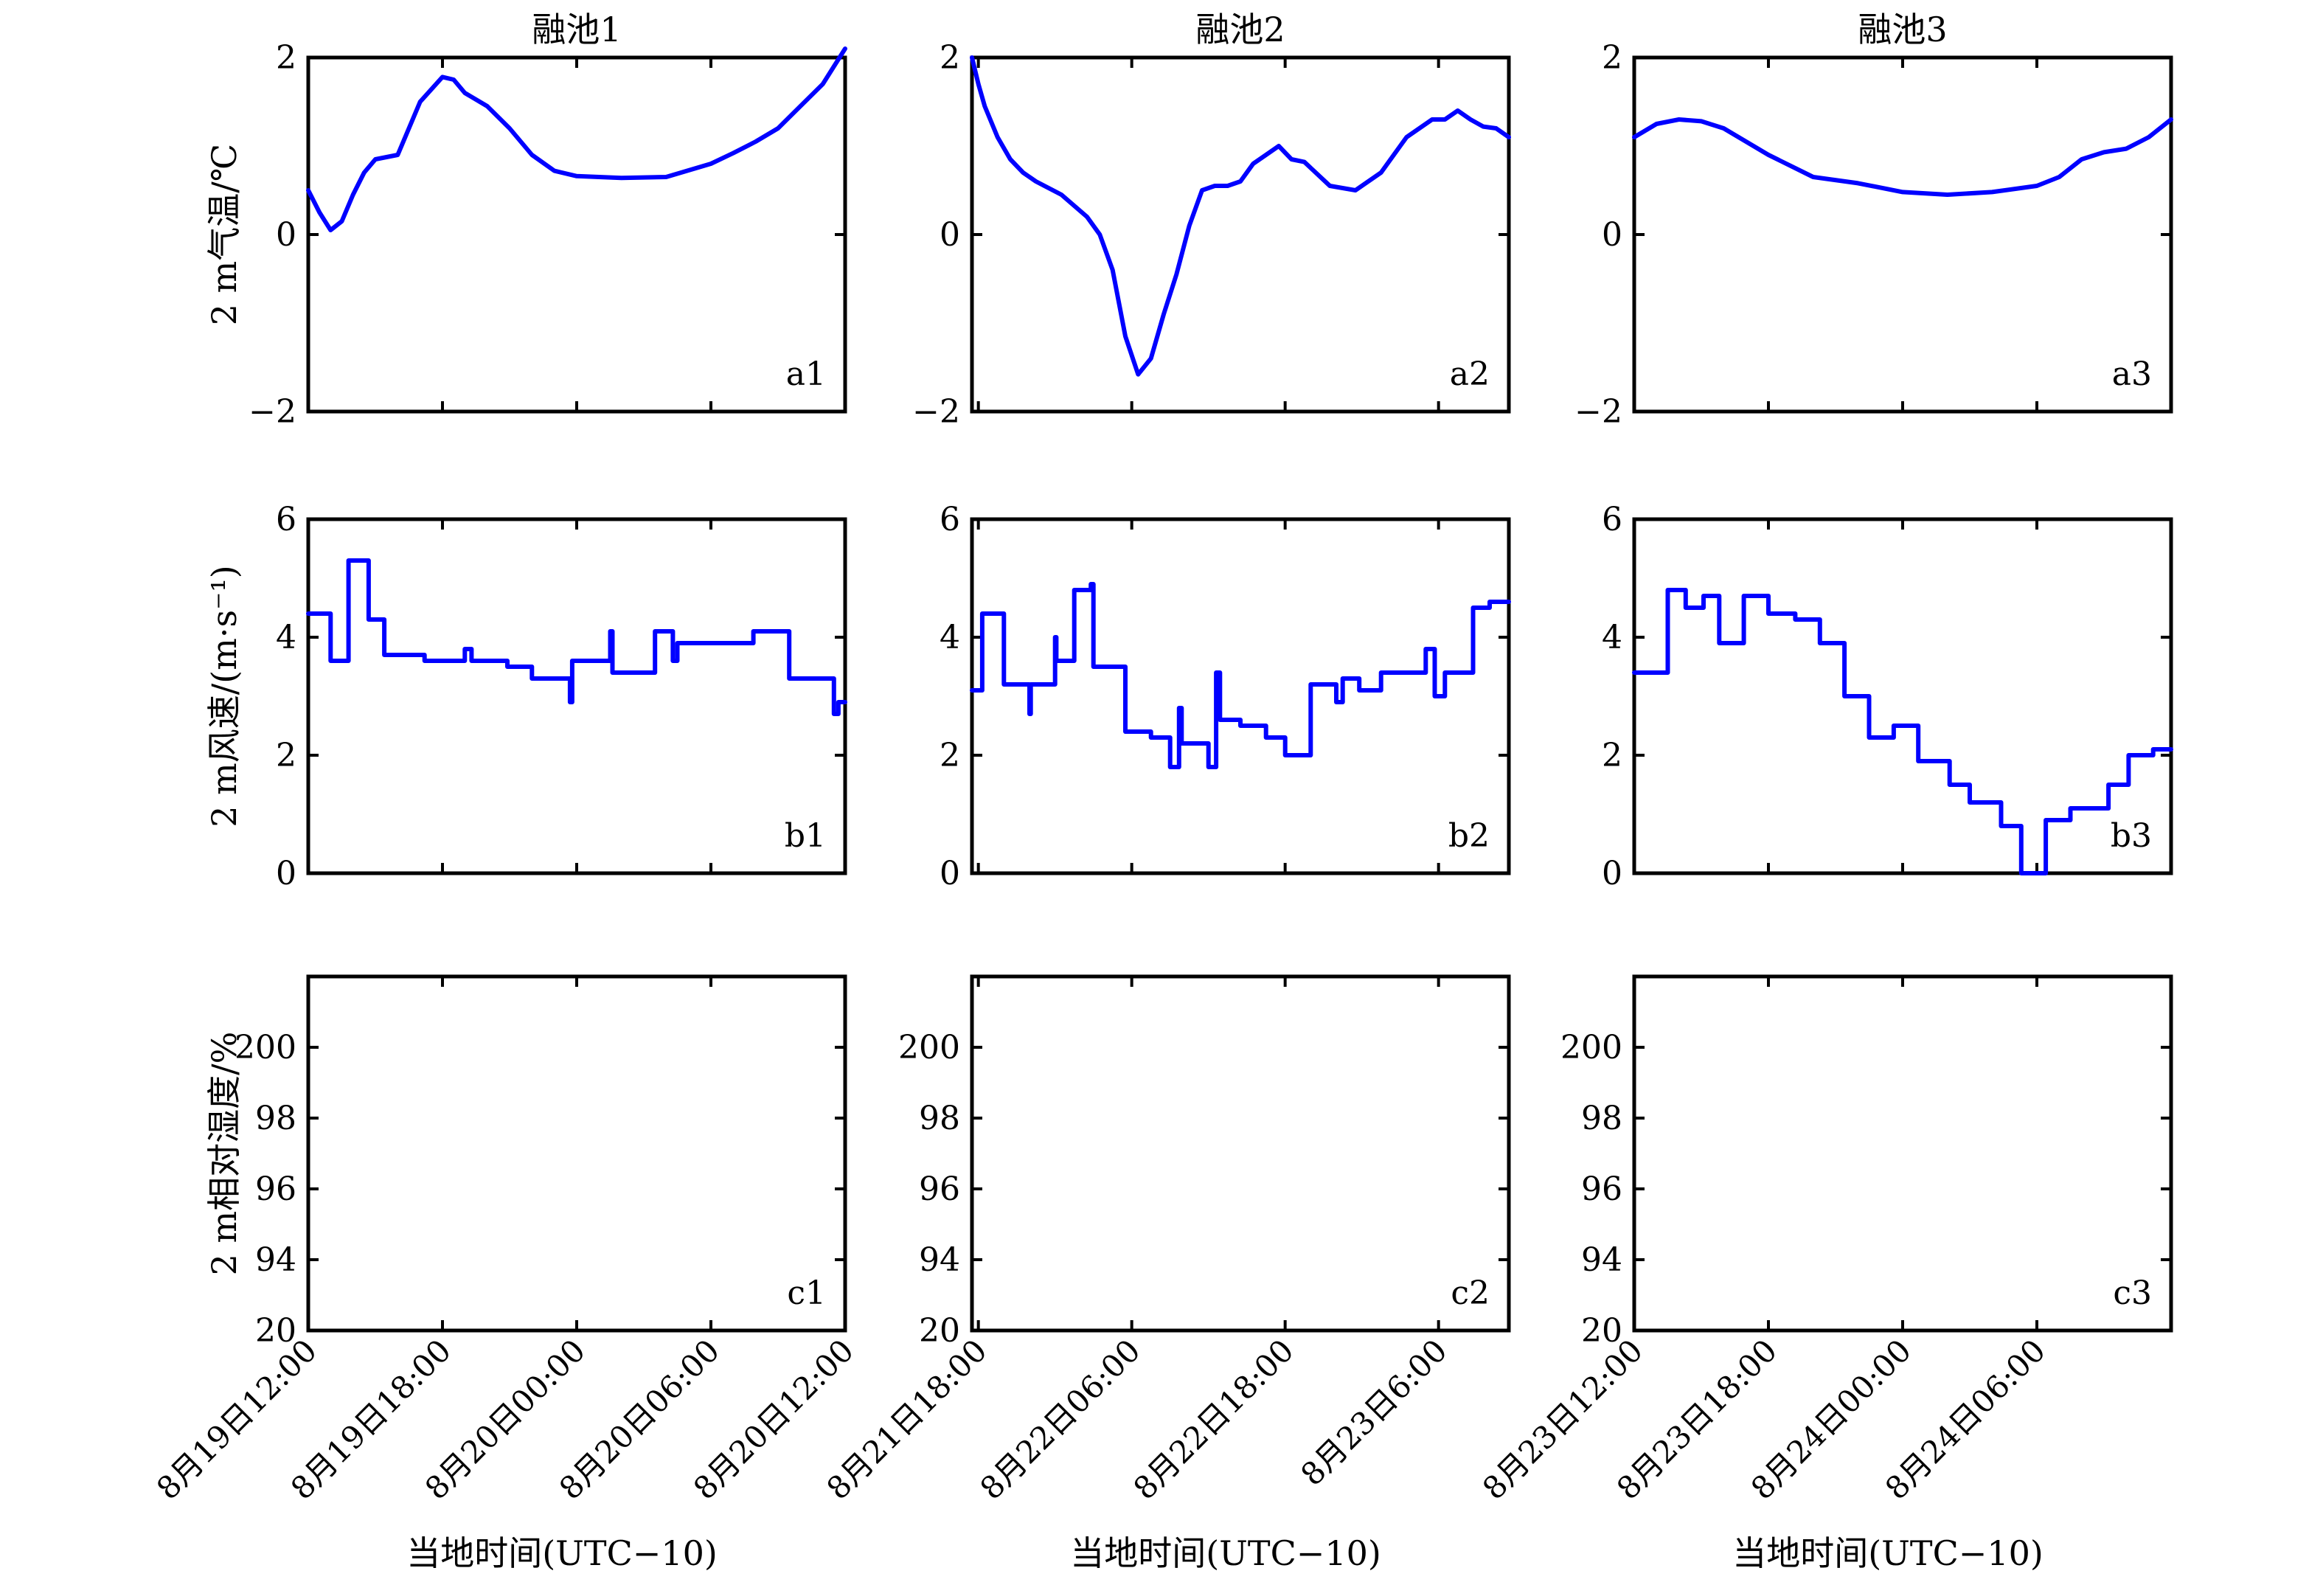  I want to click on x-axis-label-col-3: 当地时间(UTC−10), so click(1888, 1553).